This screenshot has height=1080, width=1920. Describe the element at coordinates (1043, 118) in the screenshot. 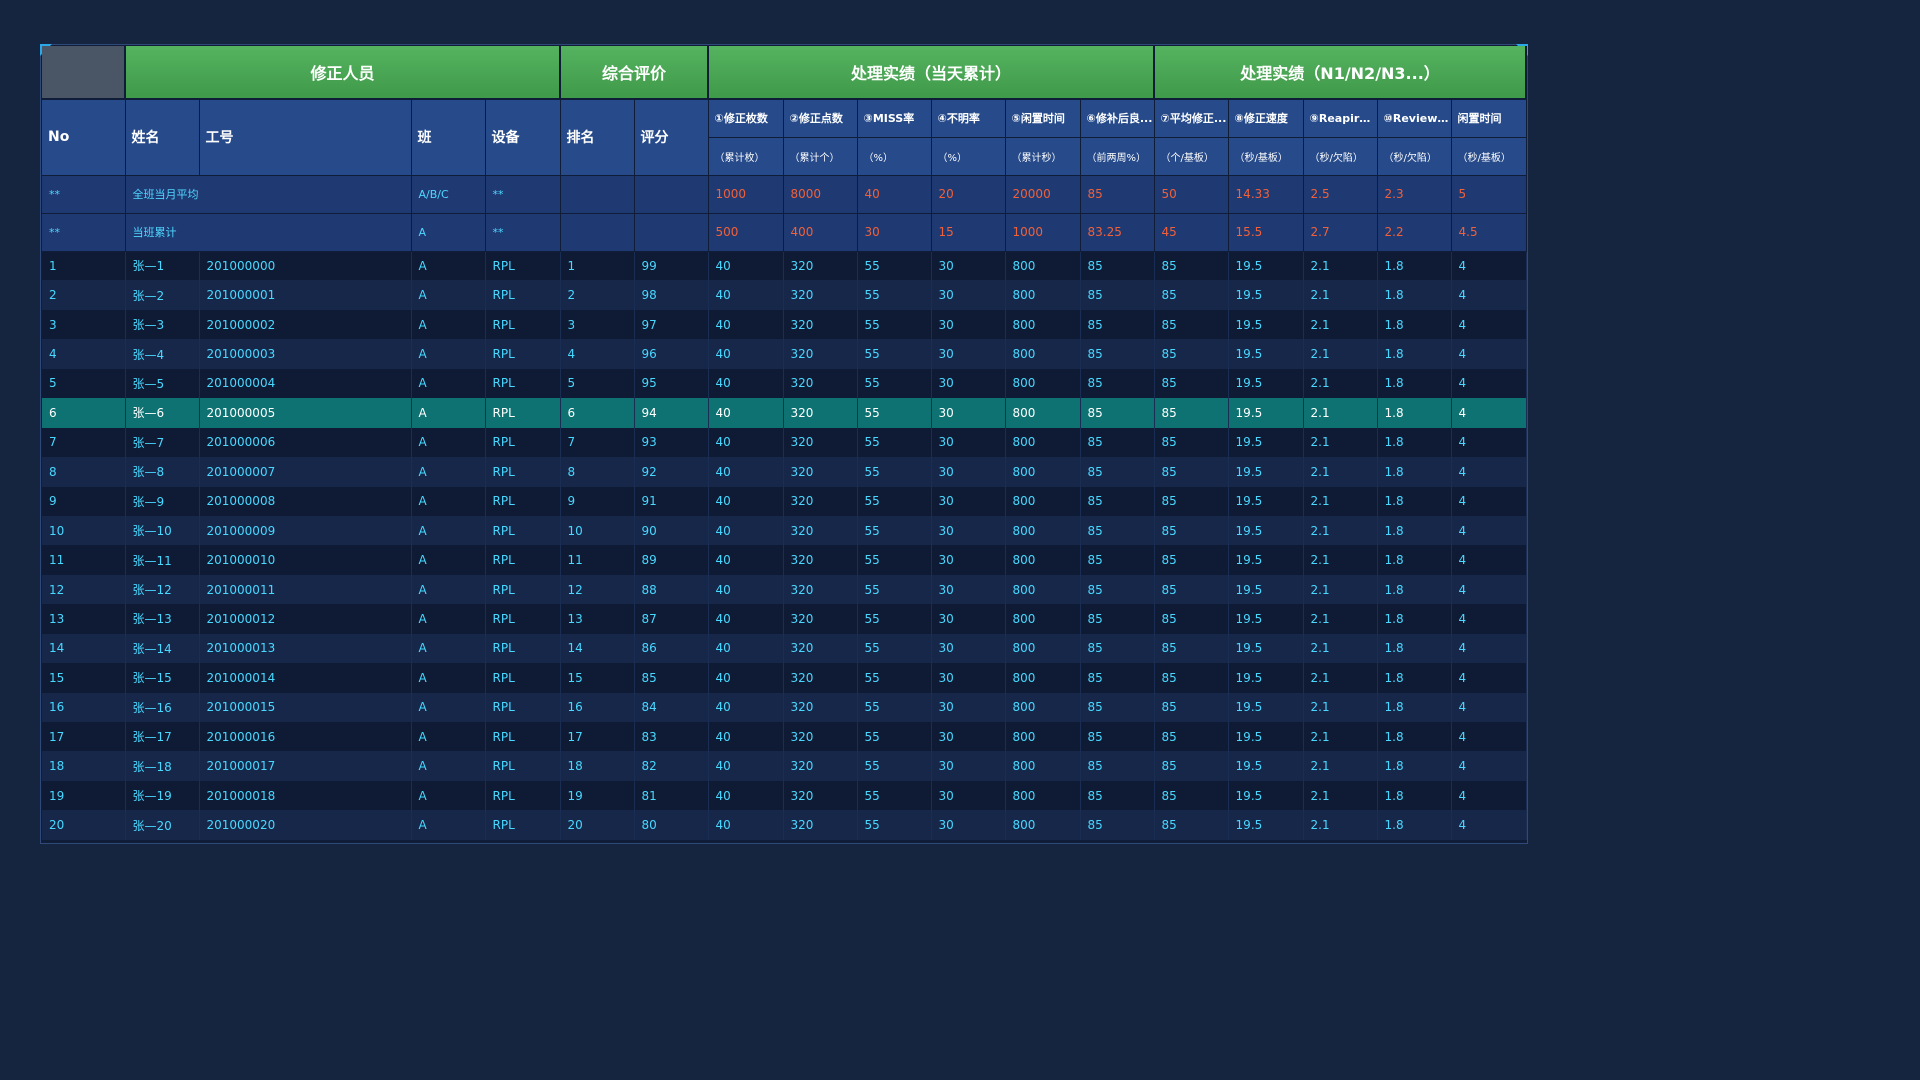

I see `col-header-metric: ⑤闲置时间` at that location.